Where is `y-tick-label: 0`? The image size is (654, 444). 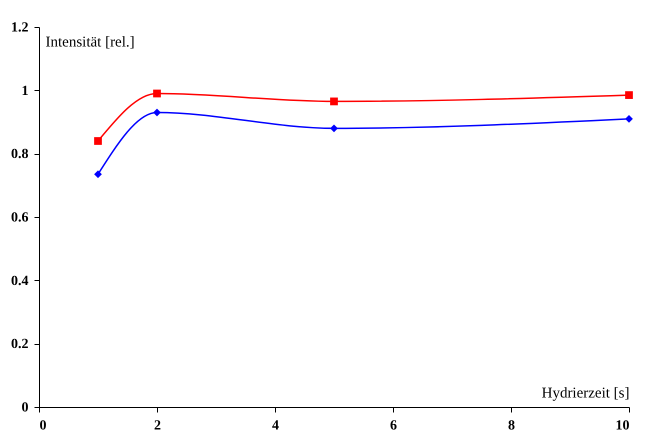
y-tick-label: 0 is located at coordinates (25, 408).